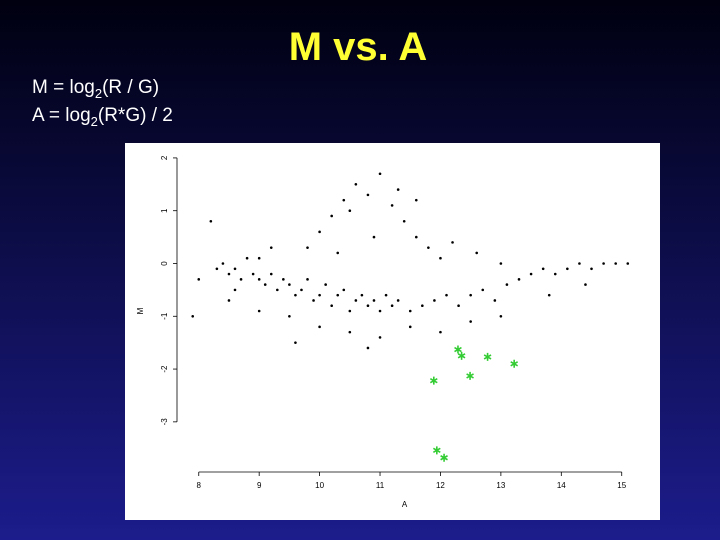 The width and height of the screenshot is (720, 540). I want to click on x-tick-label: 8, so click(199, 485).